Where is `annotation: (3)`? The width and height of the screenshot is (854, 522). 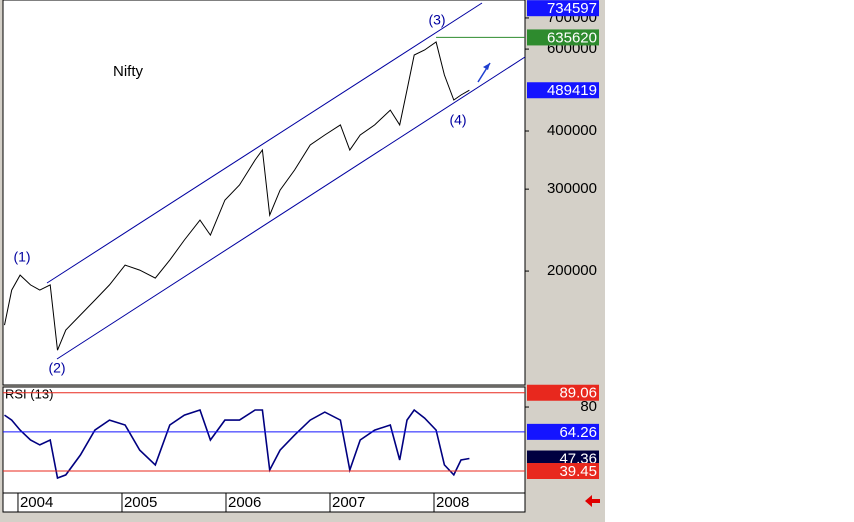 annotation: (3) is located at coordinates (436, 20).